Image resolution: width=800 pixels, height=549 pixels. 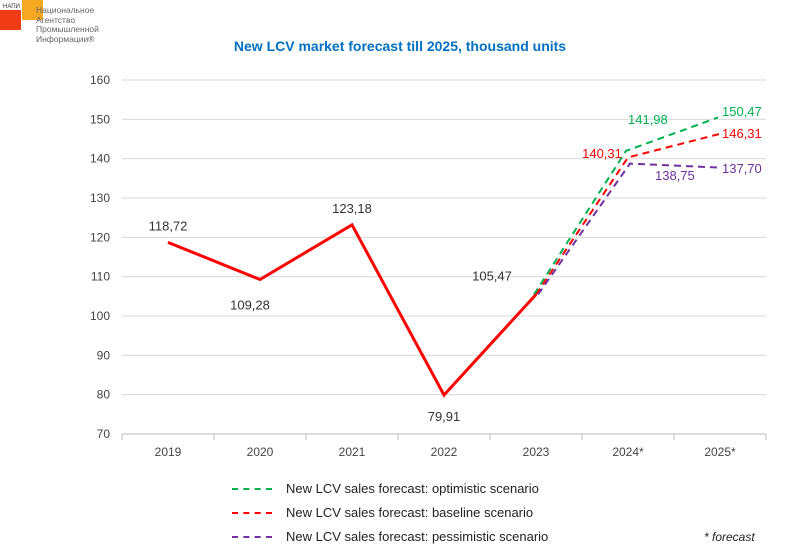 What do you see at coordinates (104, 395) in the screenshot?
I see `y-tick-label: 80` at bounding box center [104, 395].